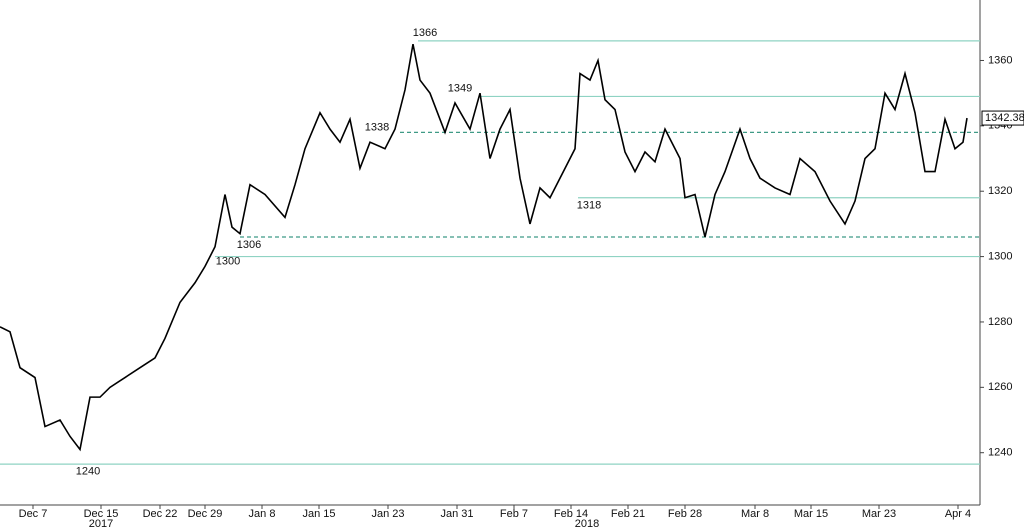  Describe the element at coordinates (1000, 60) in the screenshot. I see `y-tick-label: 1360` at that location.